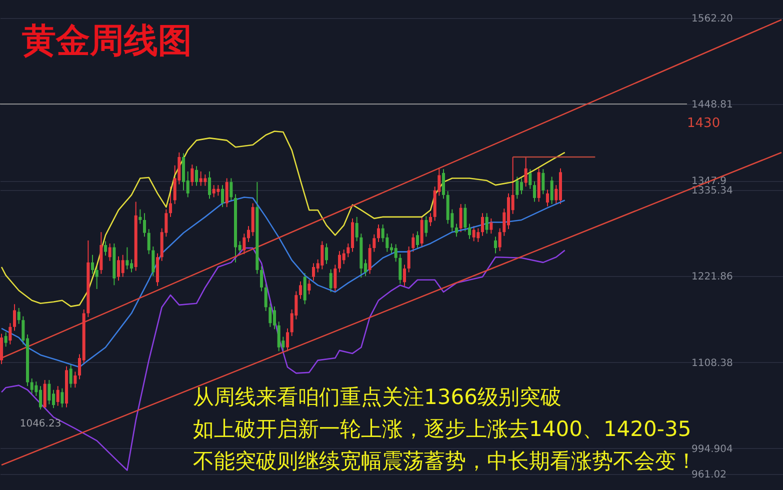 Image resolution: width=783 pixels, height=490 pixels. Describe the element at coordinates (442, 429) in the screenshot. I see `annotation: 如上破开启新一轮上涨，逐步上涨去1400、1420-35` at that location.